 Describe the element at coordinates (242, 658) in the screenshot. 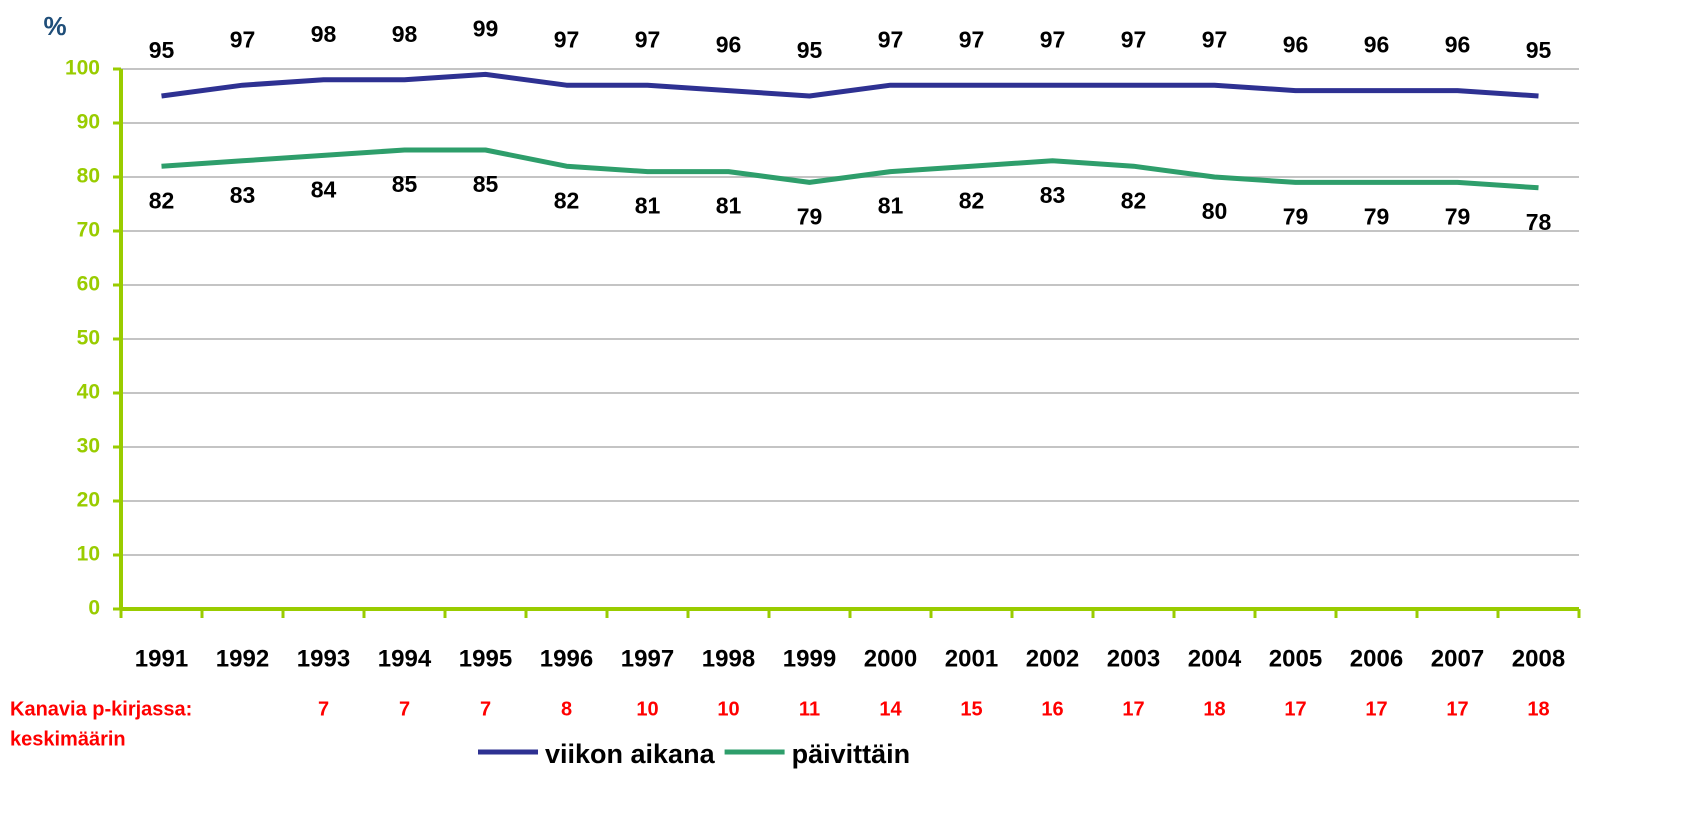

I see `x-tick-label: 1992` at that location.